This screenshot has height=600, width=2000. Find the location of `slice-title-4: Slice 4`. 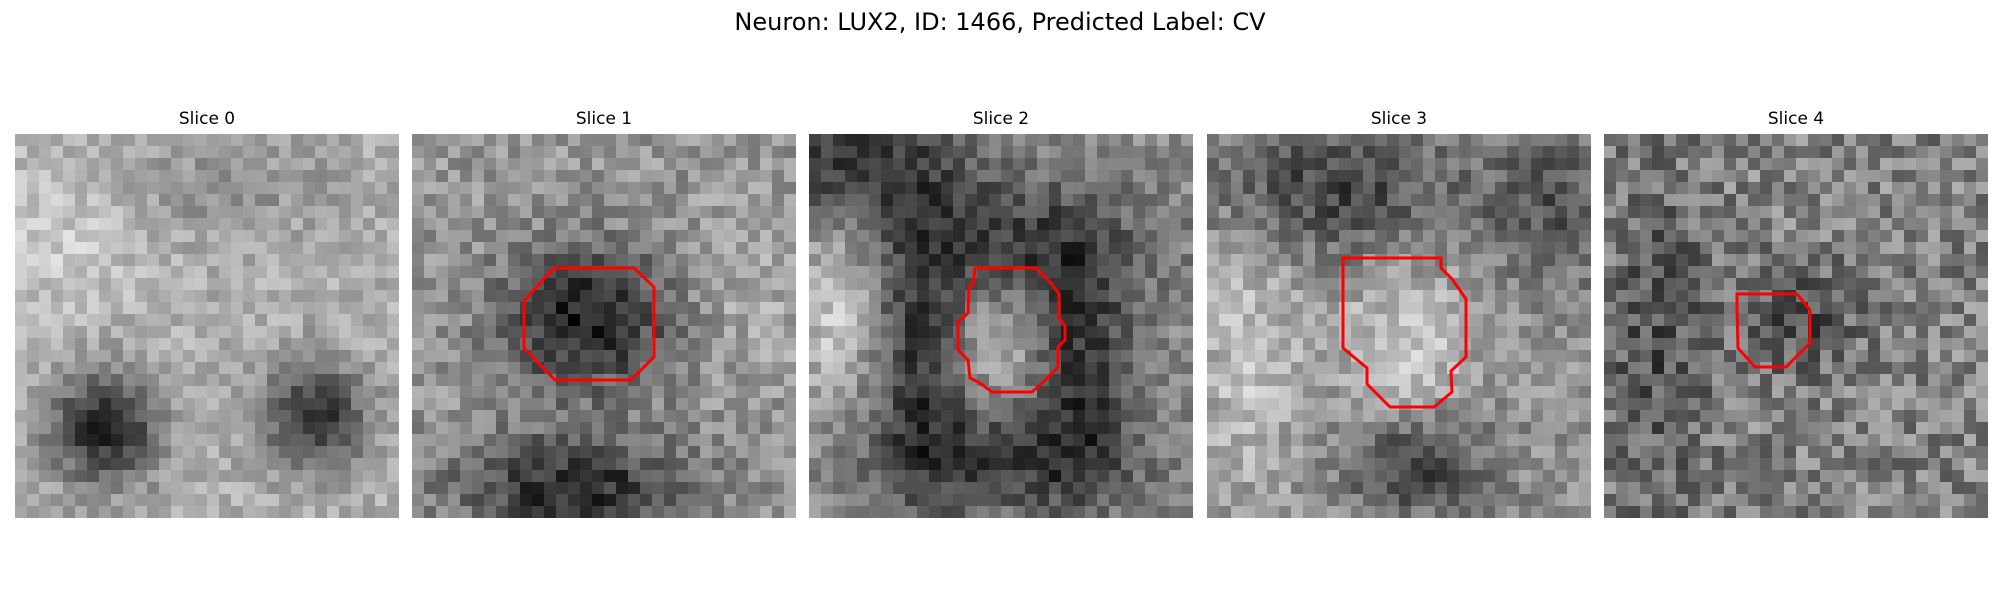

slice-title-4: Slice 4 is located at coordinates (1796, 119).